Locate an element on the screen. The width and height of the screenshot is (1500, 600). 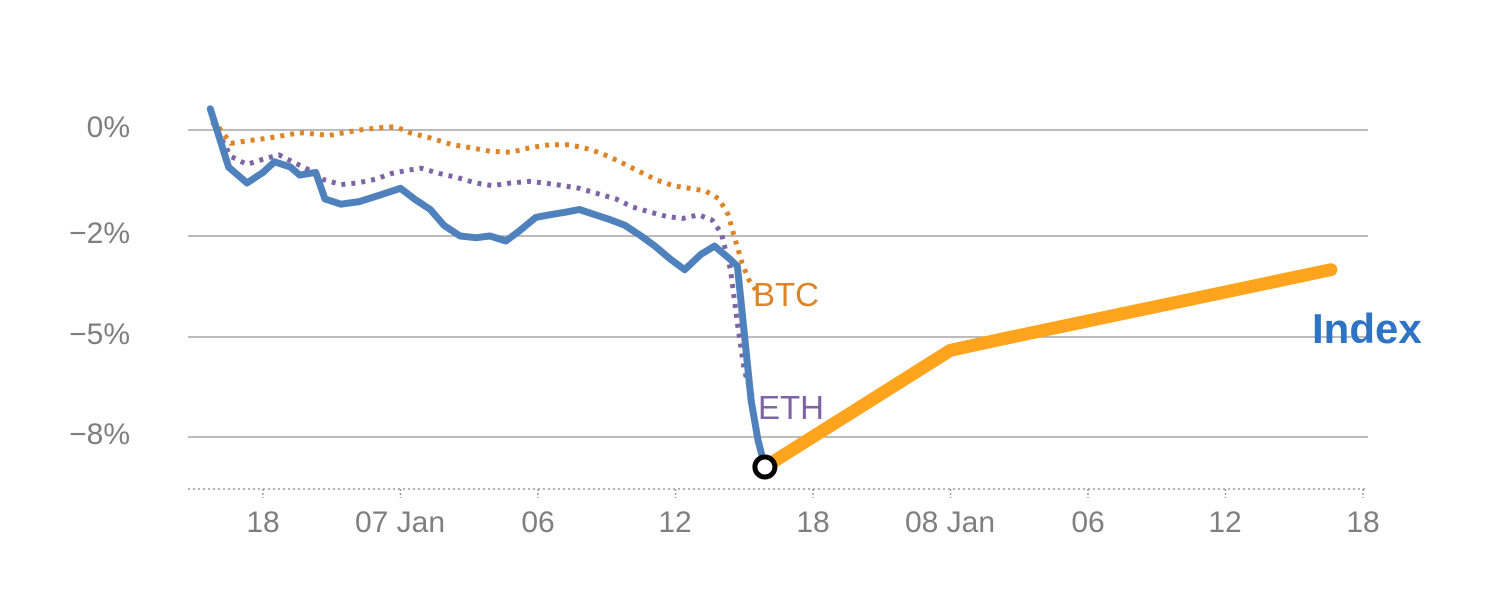
x-tick-label: 07 Jan is located at coordinates (400, 522).